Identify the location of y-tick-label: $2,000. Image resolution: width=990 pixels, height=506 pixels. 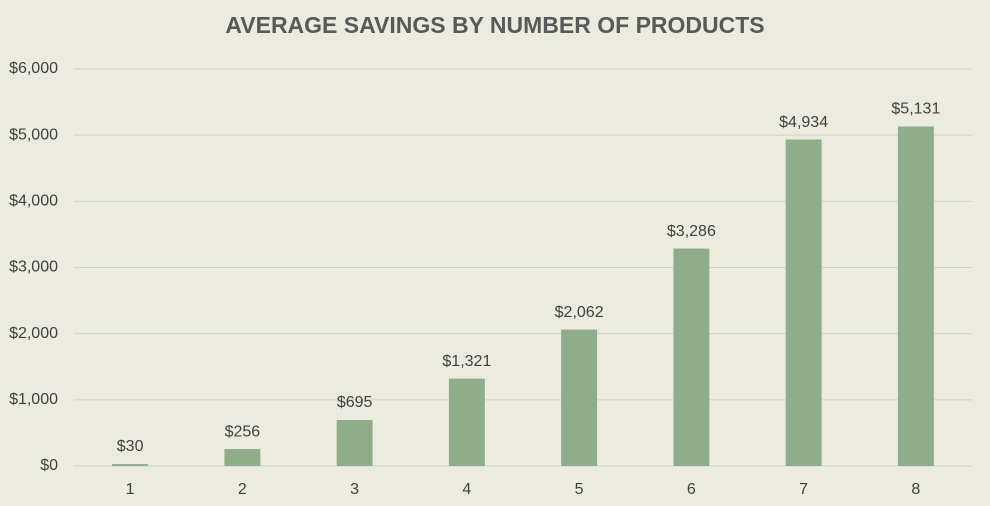
(33, 333).